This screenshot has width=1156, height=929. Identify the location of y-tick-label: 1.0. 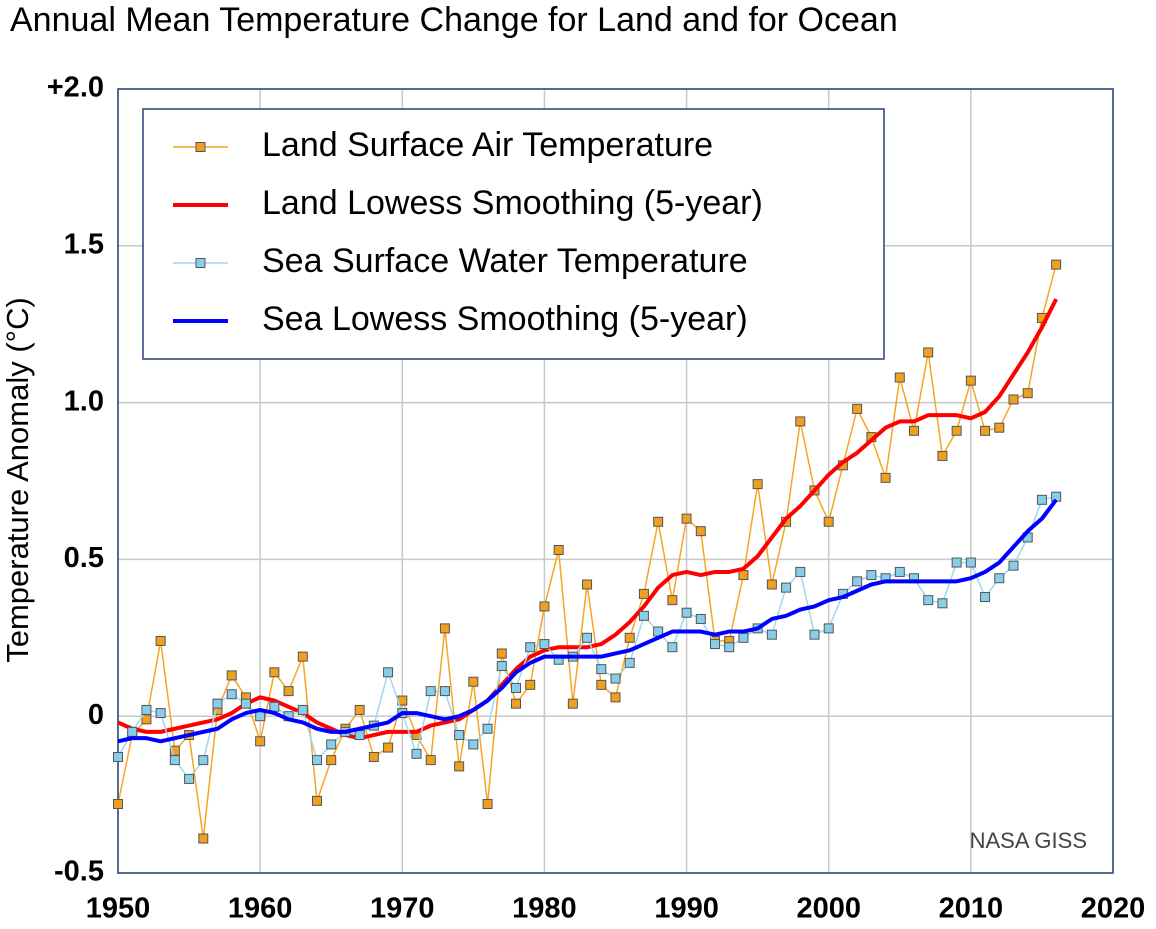
(84, 401).